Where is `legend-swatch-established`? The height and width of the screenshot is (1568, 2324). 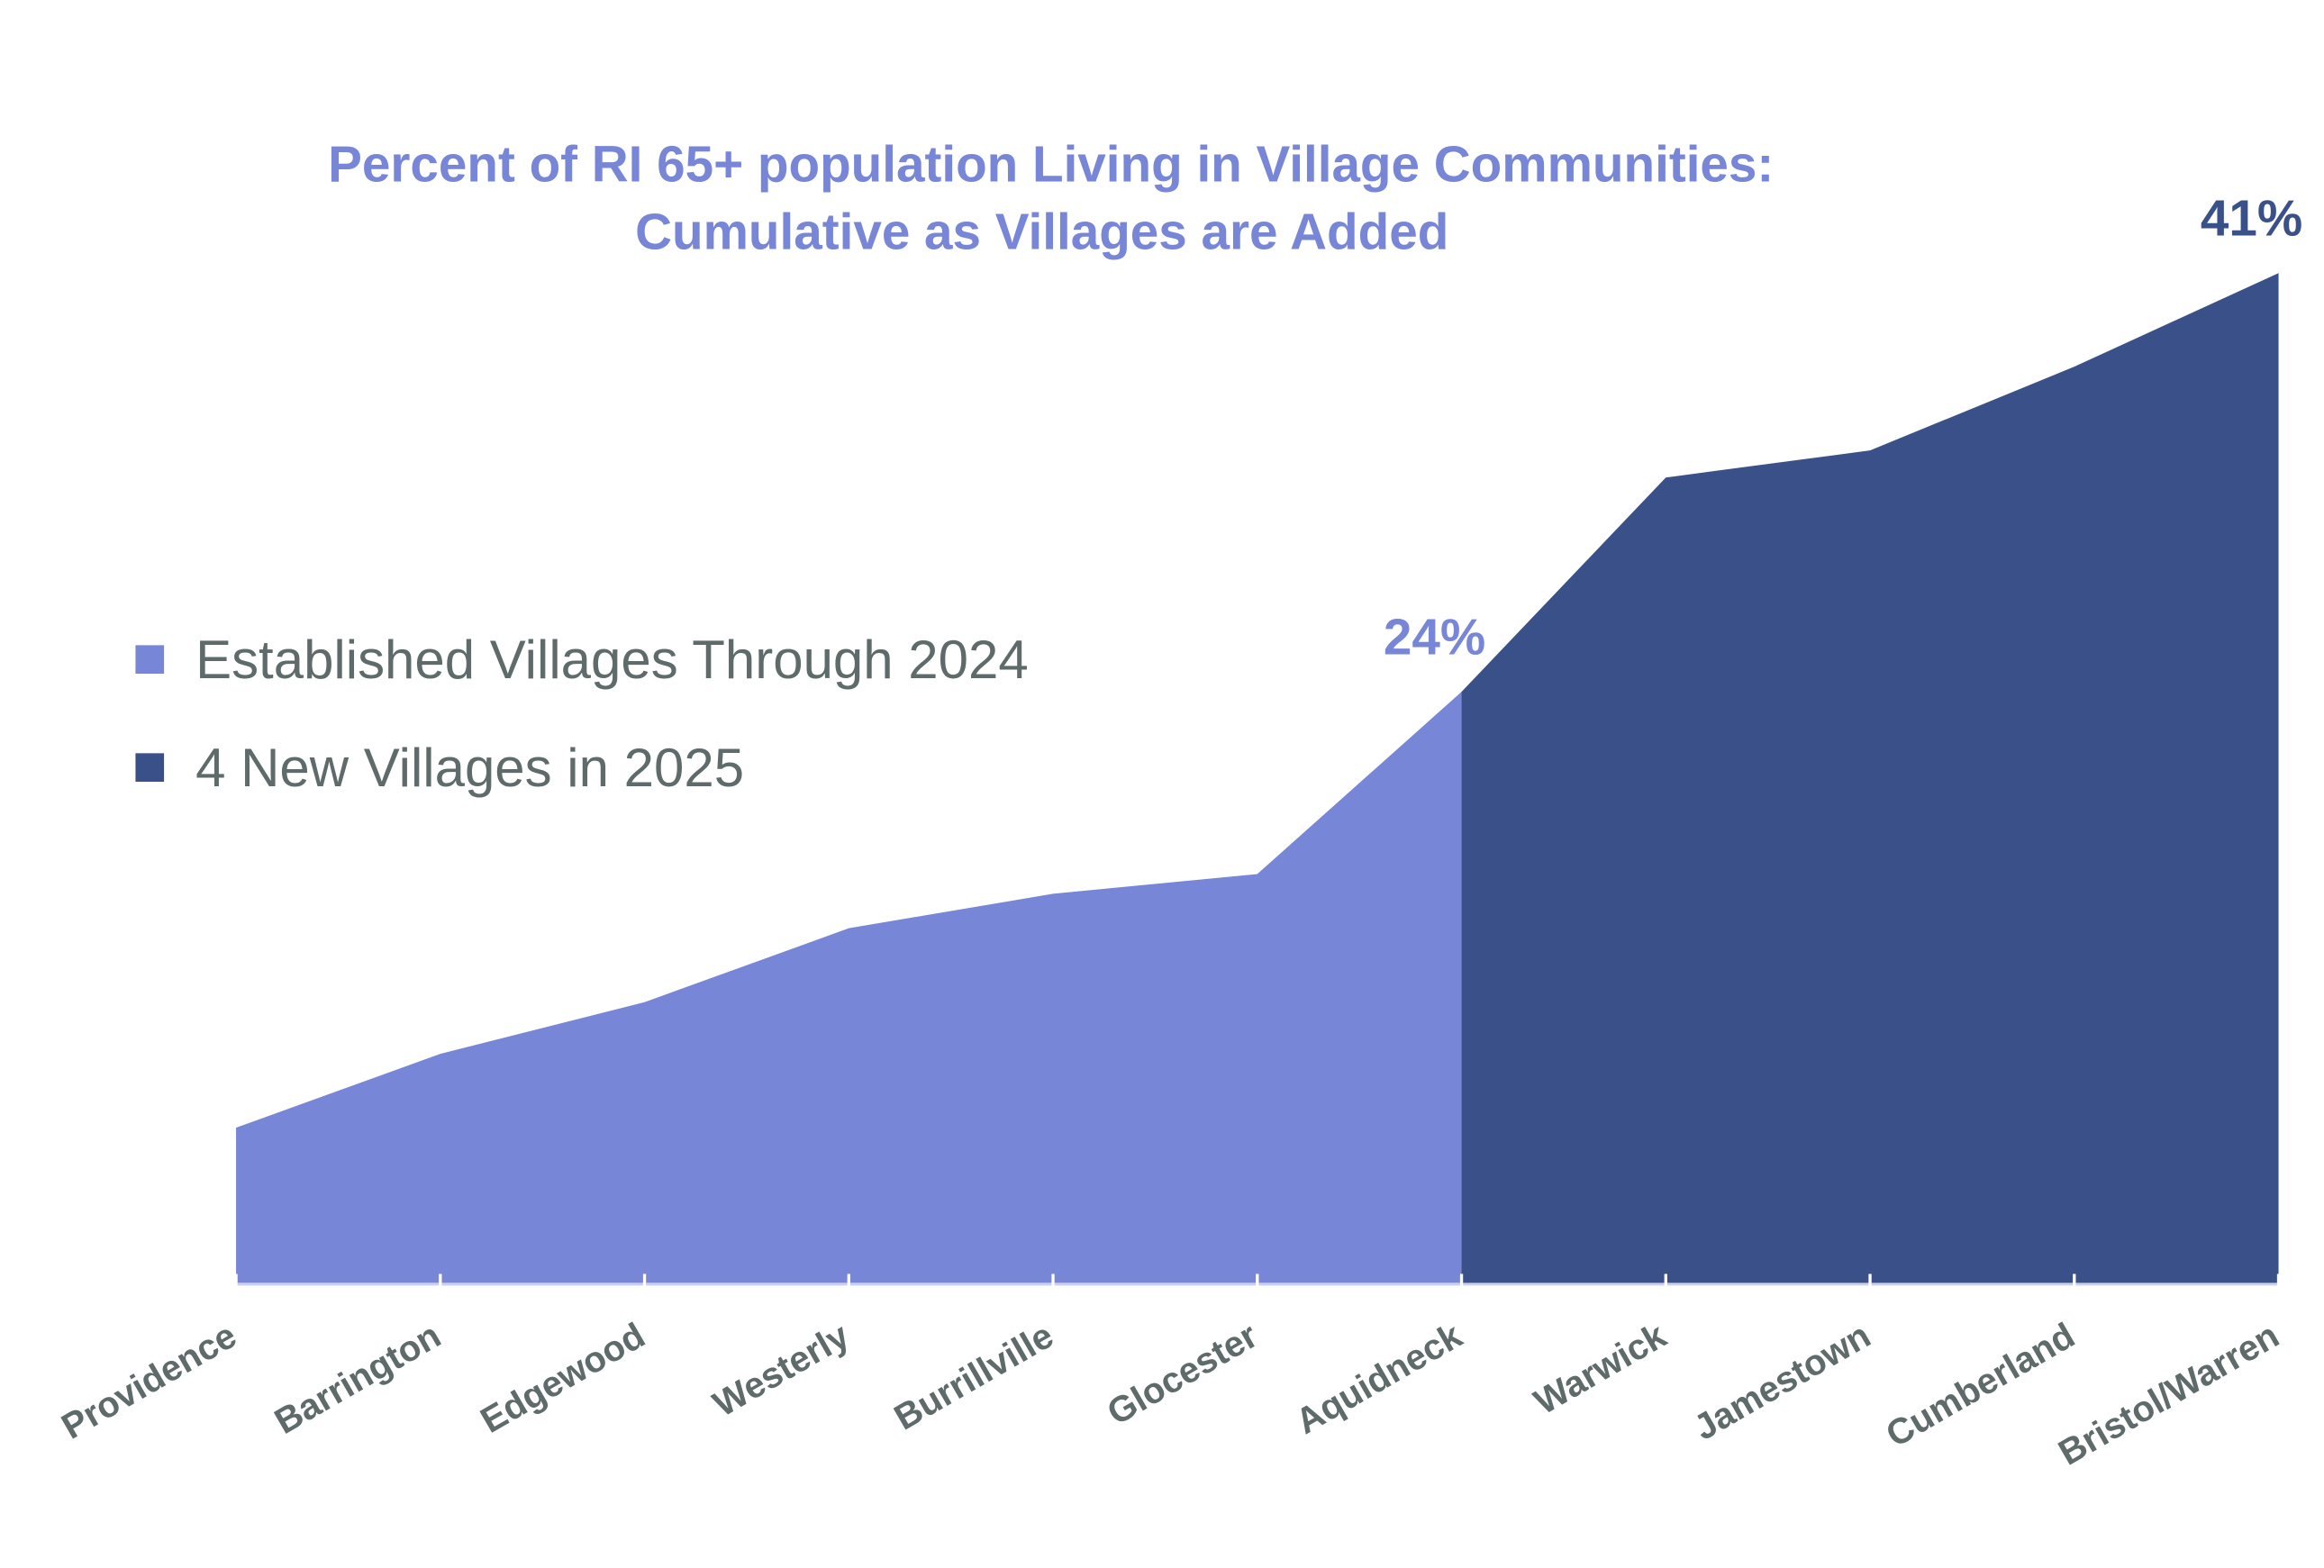 legend-swatch-established is located at coordinates (150, 660).